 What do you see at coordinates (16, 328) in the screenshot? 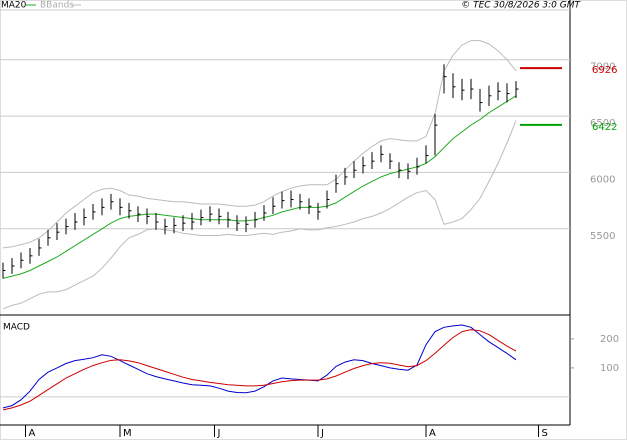
I see `panel-title: MACD` at bounding box center [16, 328].